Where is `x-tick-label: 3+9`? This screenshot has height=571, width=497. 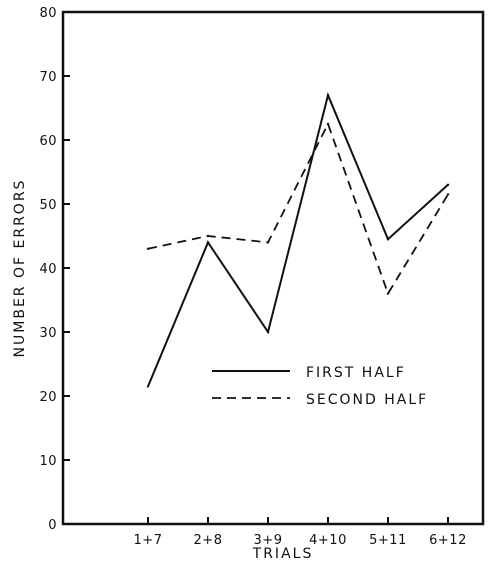
x-tick-label: 3+9 is located at coordinates (268, 540).